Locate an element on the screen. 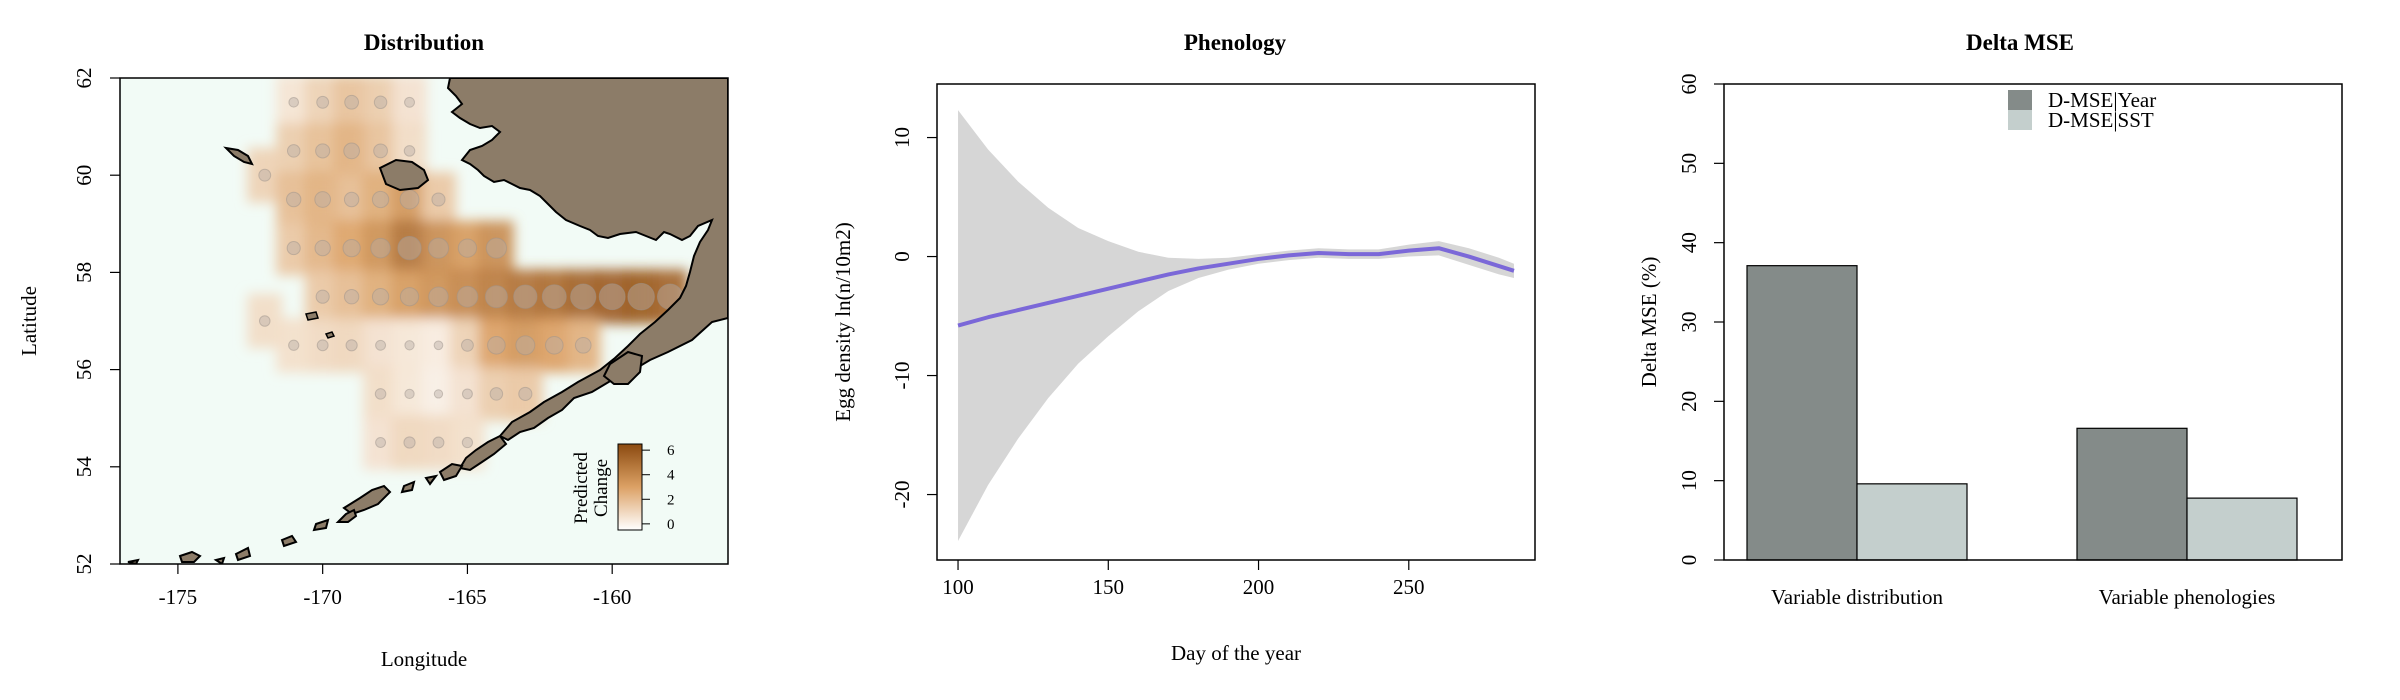 The width and height of the screenshot is (2400, 700). x-tick-label: 150 is located at coordinates (1109, 587).